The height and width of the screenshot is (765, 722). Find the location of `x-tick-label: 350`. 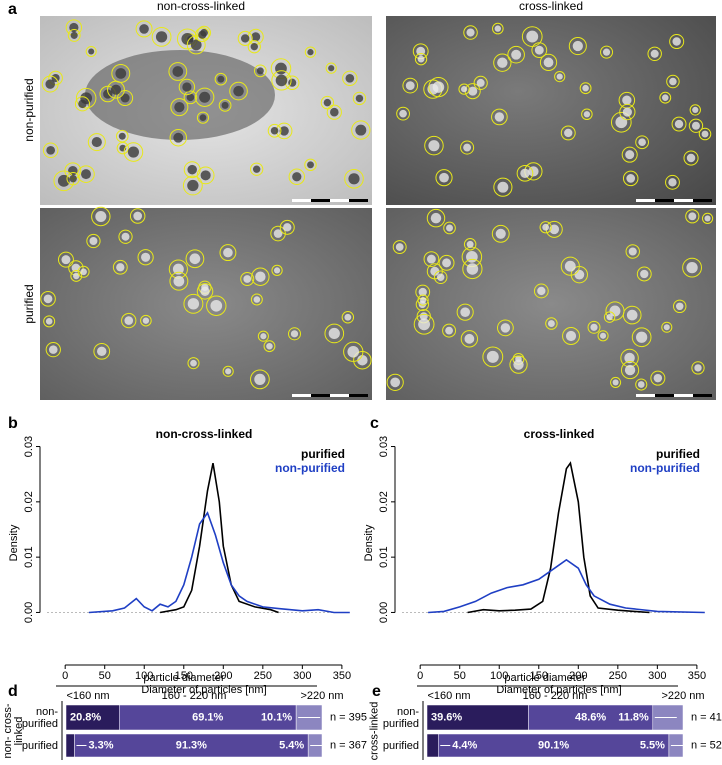

x-tick-label: 350 is located at coordinates (342, 676).